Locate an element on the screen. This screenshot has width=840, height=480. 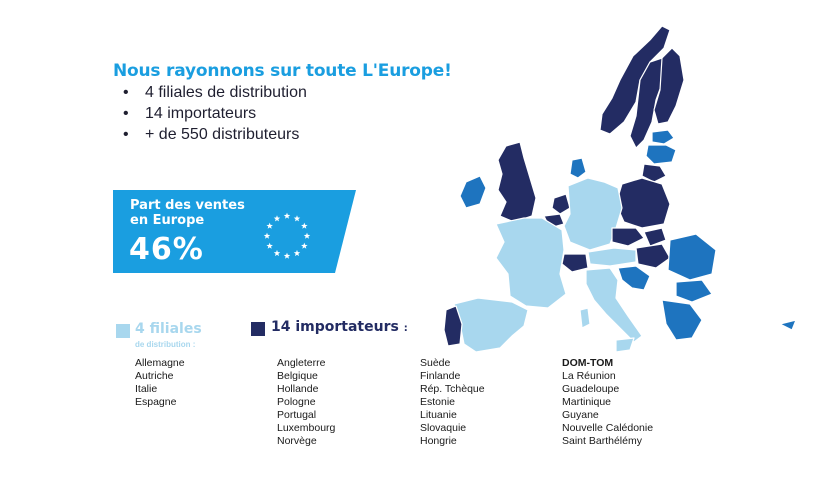
list-item: Autriche is located at coordinates (154, 376).